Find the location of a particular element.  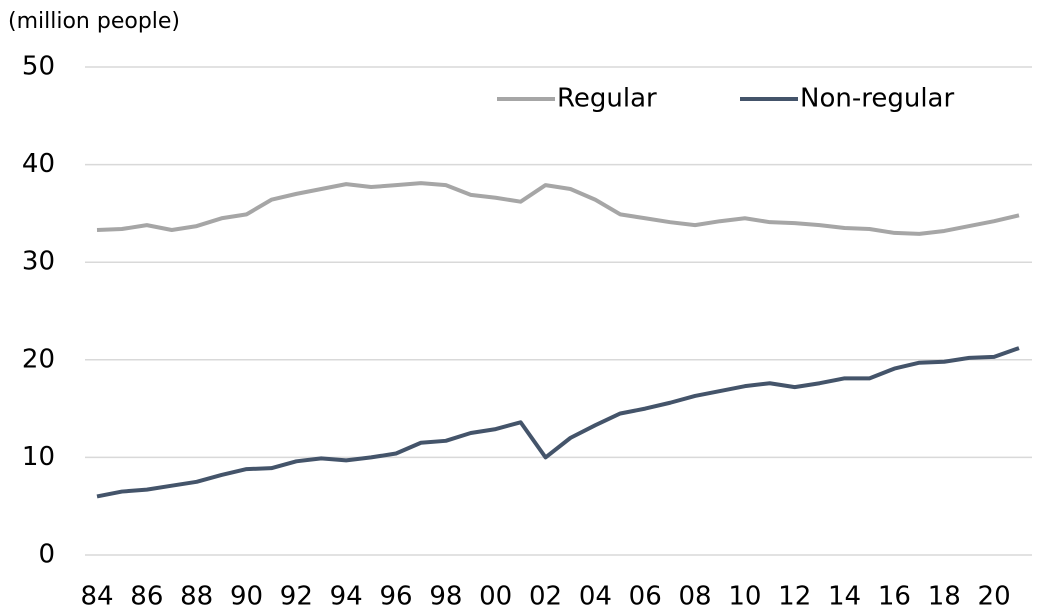

legend-label: Non-regular is located at coordinates (877, 99).